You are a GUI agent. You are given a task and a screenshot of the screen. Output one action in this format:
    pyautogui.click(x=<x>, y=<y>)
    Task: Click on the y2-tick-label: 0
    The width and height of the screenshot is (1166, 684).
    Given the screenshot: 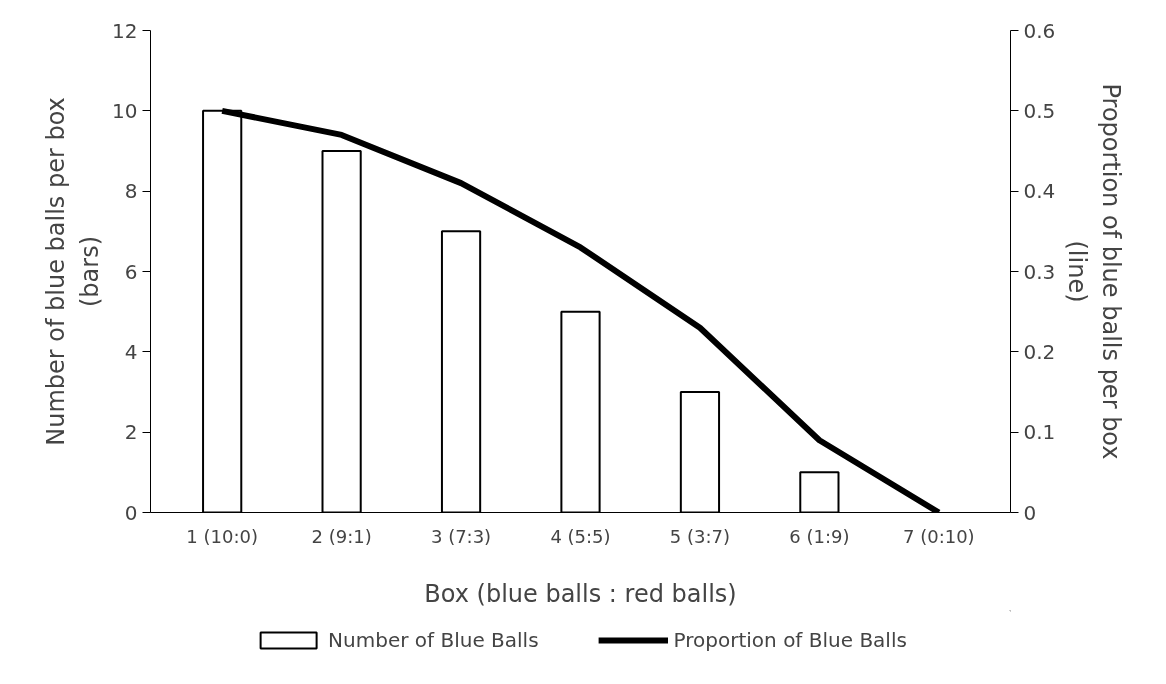 What is the action you would take?
    pyautogui.click(x=1030, y=512)
    